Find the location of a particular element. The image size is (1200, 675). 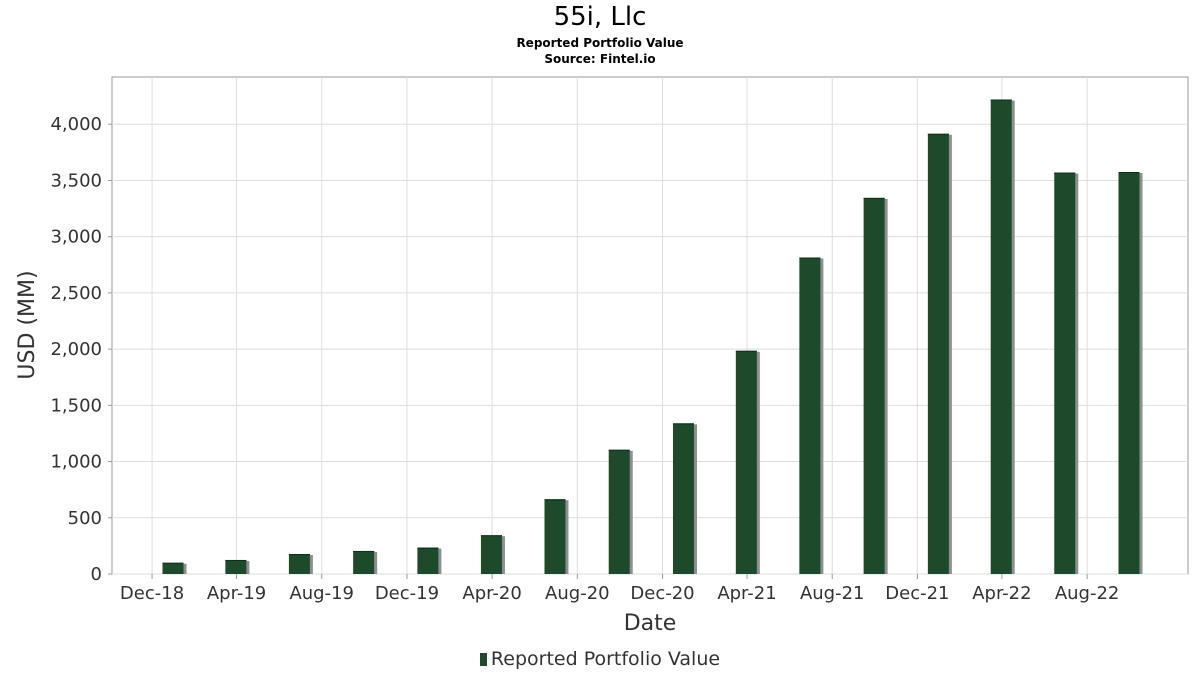

x-tick-label: Apr-19 is located at coordinates (236, 593).